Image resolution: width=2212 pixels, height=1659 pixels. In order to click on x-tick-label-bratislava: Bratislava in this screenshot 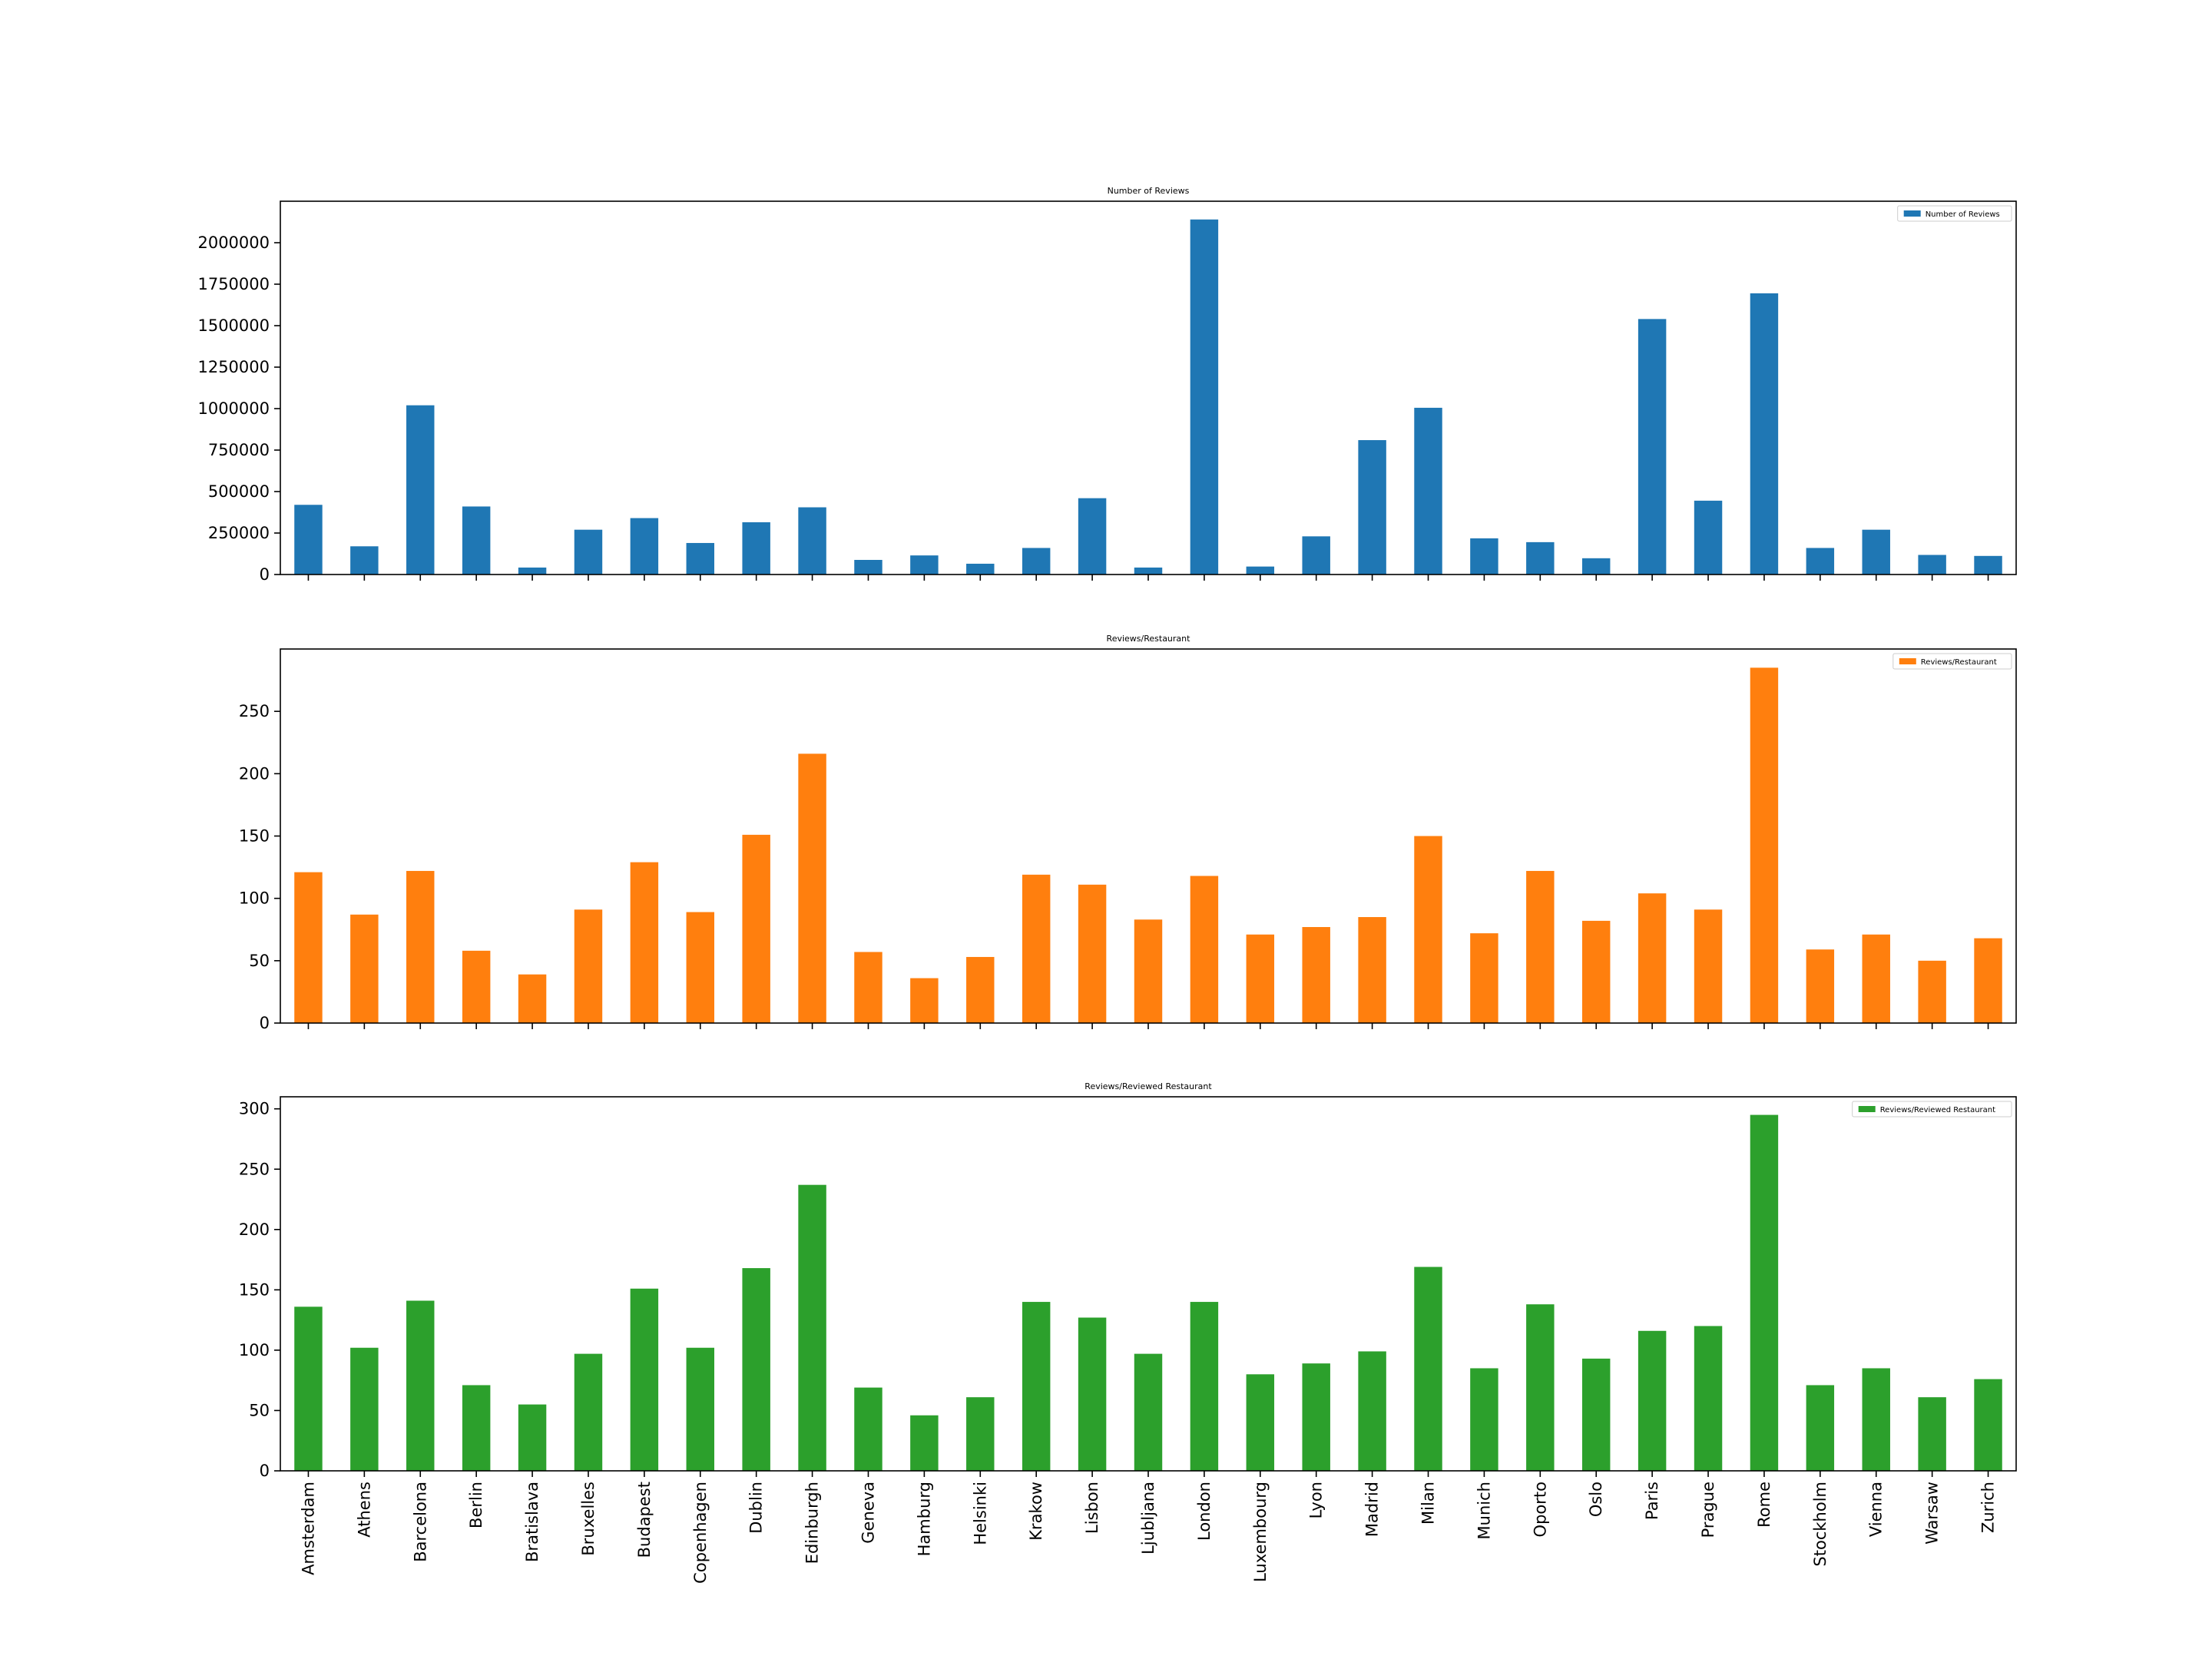, I will do `click(532, 1522)`.